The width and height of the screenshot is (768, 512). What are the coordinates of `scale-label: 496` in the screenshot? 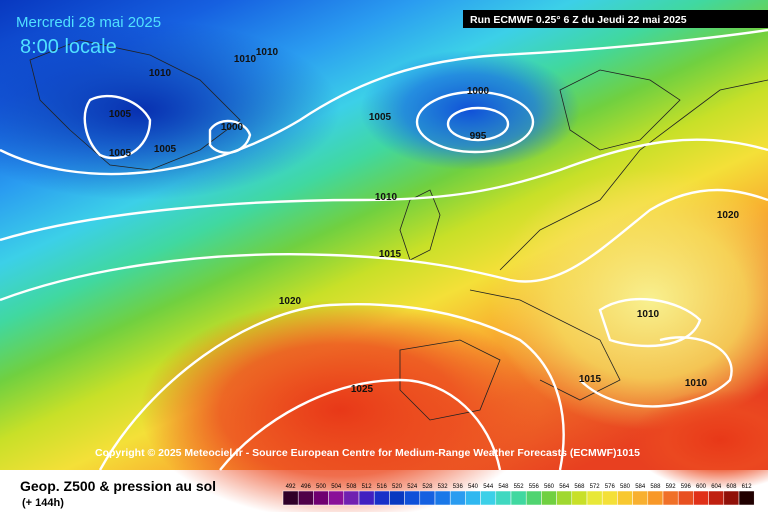 It's located at (306, 487).